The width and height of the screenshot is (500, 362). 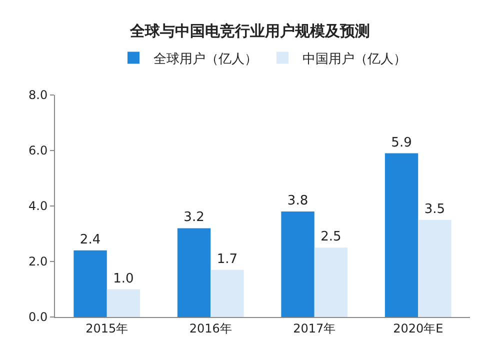 What do you see at coordinates (38, 151) in the screenshot?
I see `y-tick-label: 6.0` at bounding box center [38, 151].